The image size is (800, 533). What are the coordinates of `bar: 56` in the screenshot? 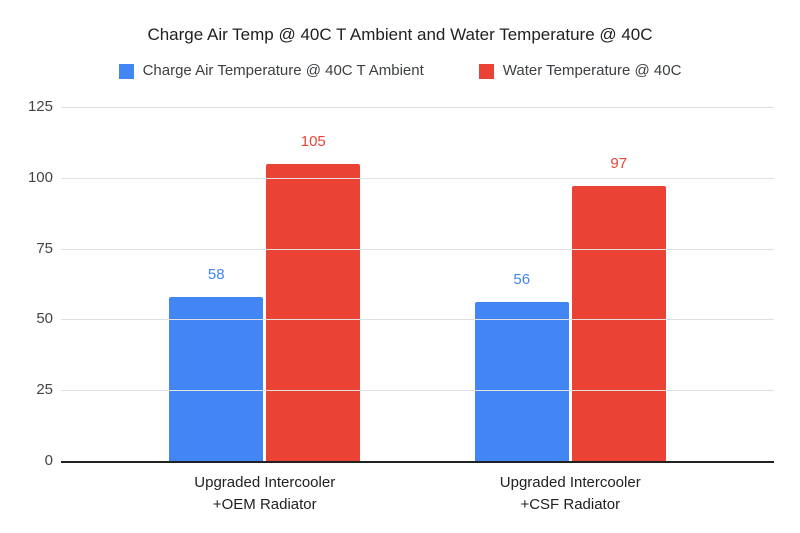 It's located at (521, 366).